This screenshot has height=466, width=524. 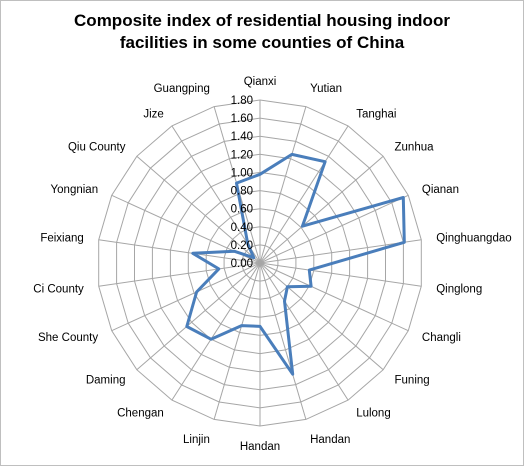 I want to click on category-label: She County, so click(x=68, y=338).